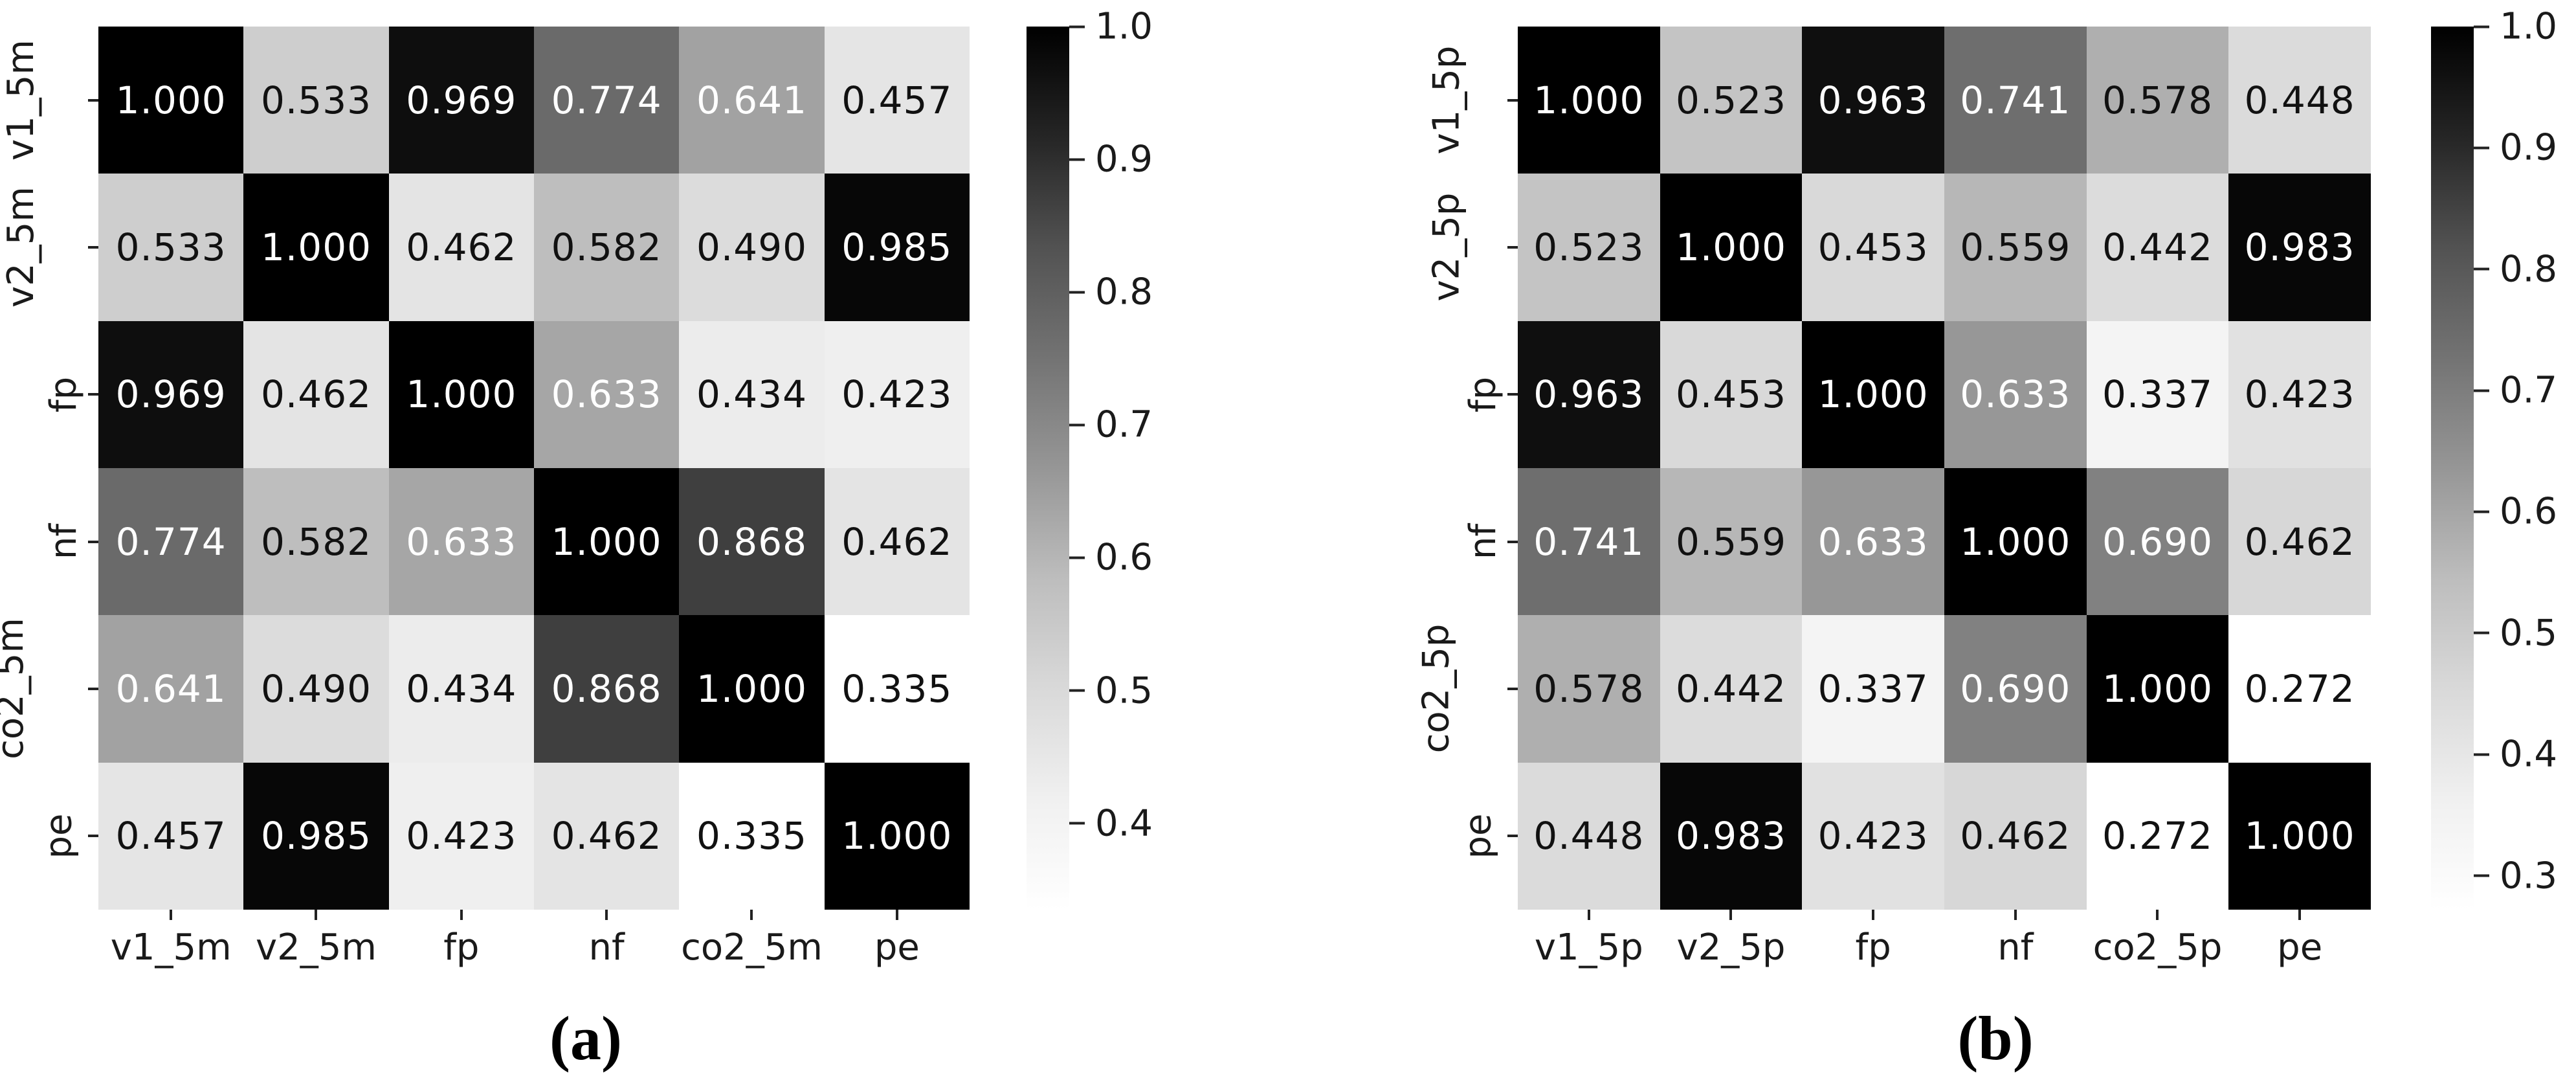  Describe the element at coordinates (1467, 688) in the screenshot. I see `y-axis-label: co2_5p` at that location.